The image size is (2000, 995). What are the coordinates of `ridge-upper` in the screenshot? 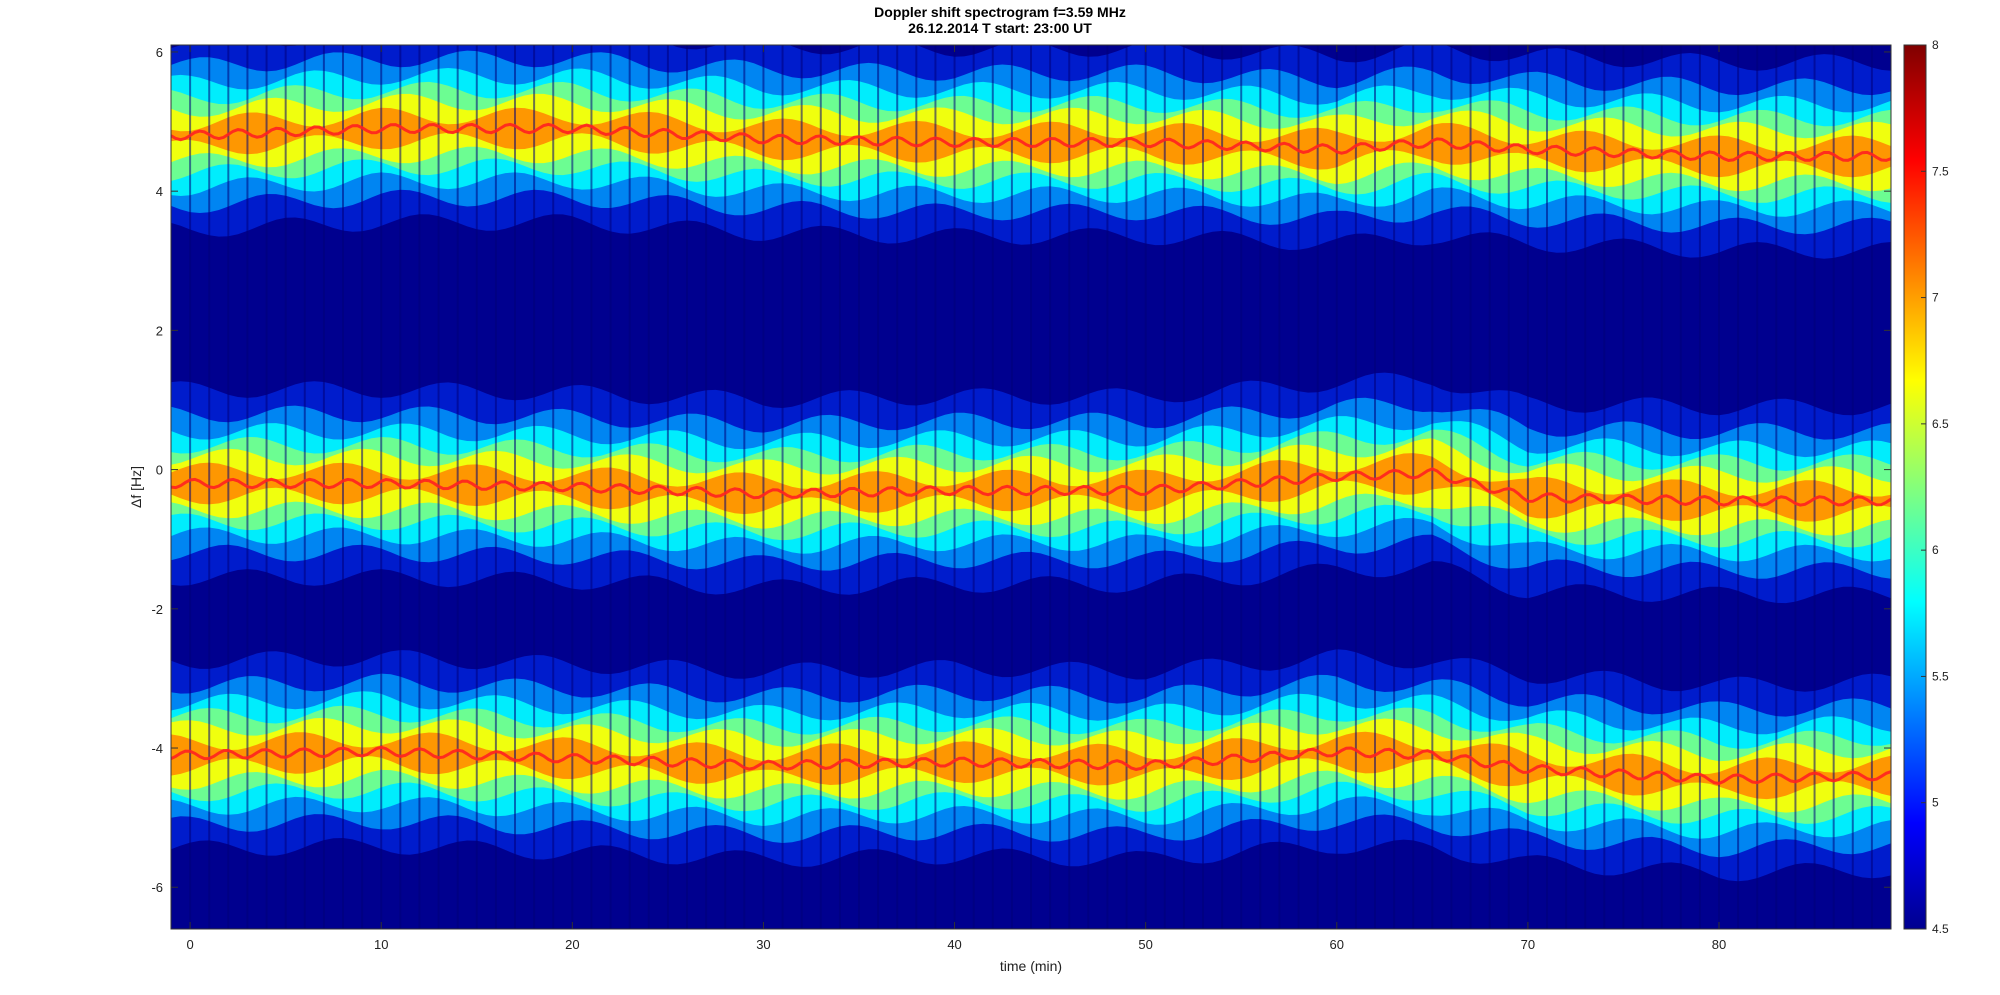 It's located at (1031, 142).